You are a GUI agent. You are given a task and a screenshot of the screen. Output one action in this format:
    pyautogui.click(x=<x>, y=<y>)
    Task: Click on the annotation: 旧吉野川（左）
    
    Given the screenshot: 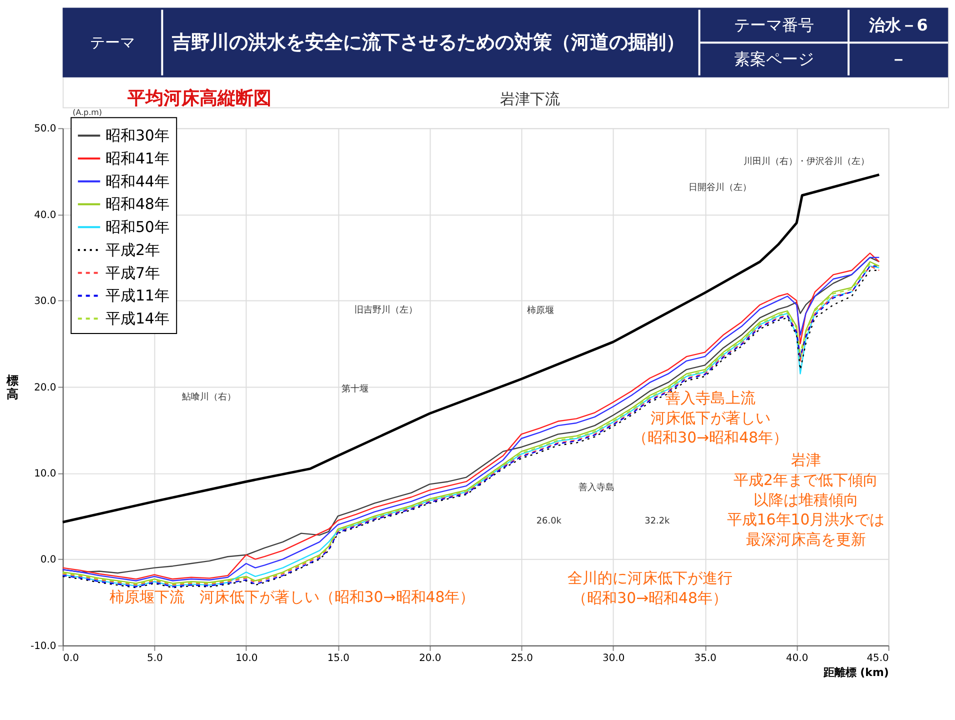 What is the action you would take?
    pyautogui.click(x=386, y=310)
    